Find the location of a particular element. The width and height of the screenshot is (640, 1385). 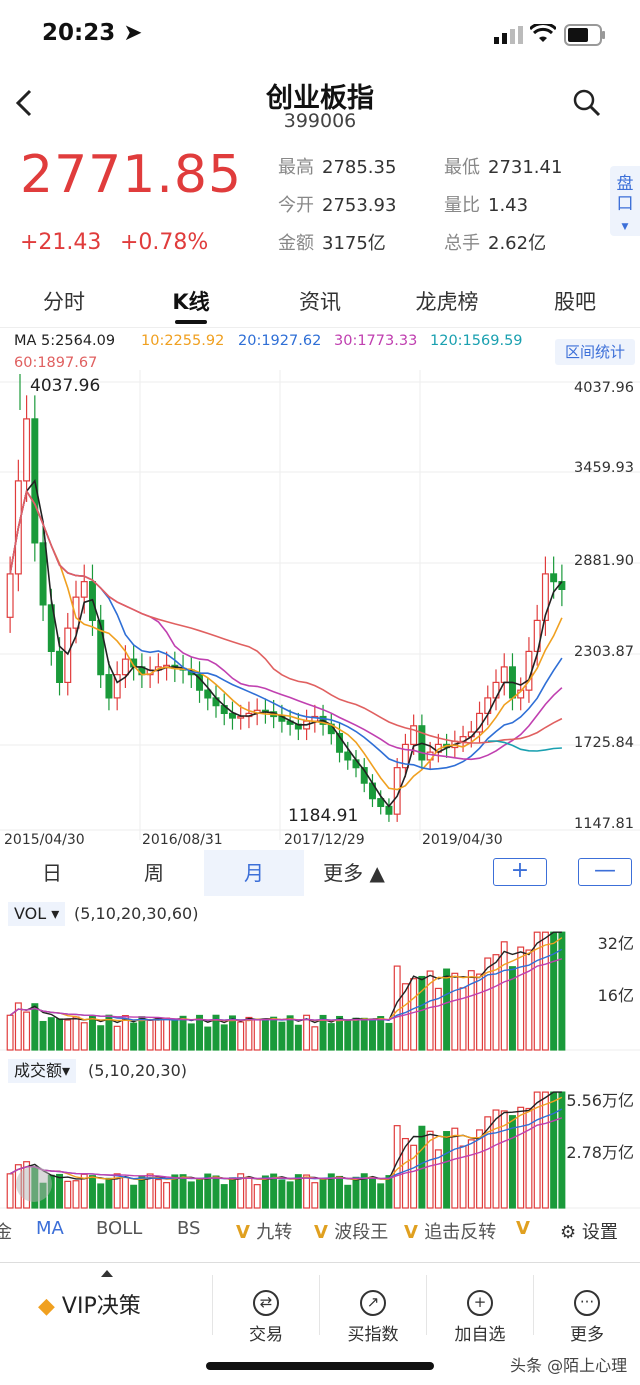

indicator-ma: MA is located at coordinates (50, 1228).